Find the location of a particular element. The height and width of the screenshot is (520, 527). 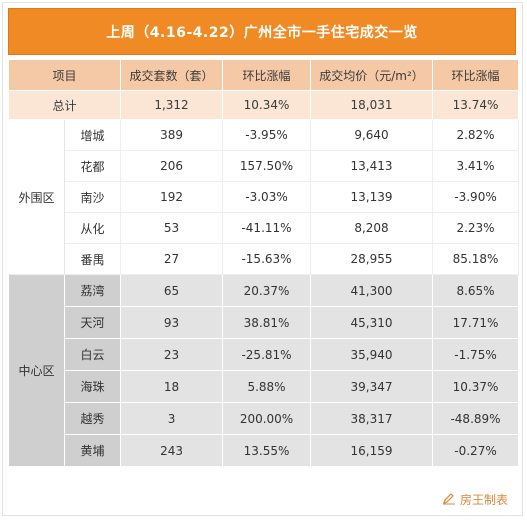

total-label: 总计 is located at coordinates (64, 105).